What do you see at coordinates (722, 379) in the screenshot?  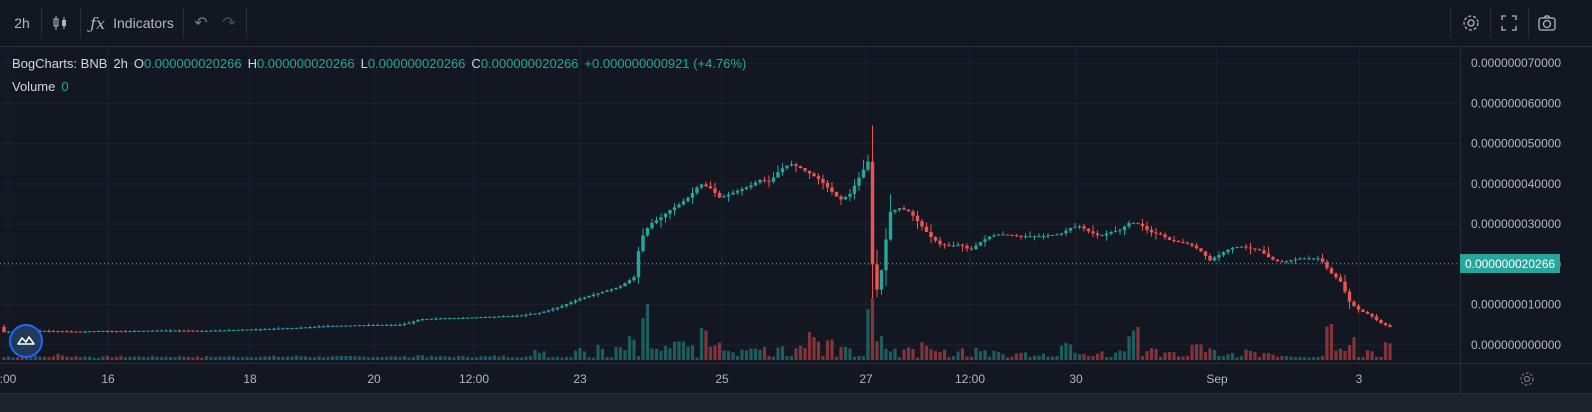 I see `time-tick-label: 25` at bounding box center [722, 379].